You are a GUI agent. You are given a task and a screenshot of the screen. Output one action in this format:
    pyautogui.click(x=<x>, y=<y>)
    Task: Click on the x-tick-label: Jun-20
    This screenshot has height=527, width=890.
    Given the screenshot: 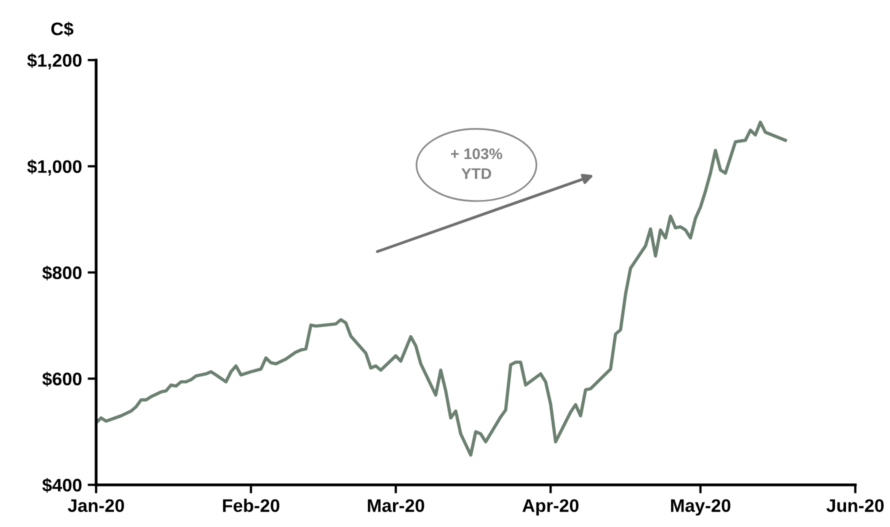 What is the action you would take?
    pyautogui.click(x=855, y=505)
    